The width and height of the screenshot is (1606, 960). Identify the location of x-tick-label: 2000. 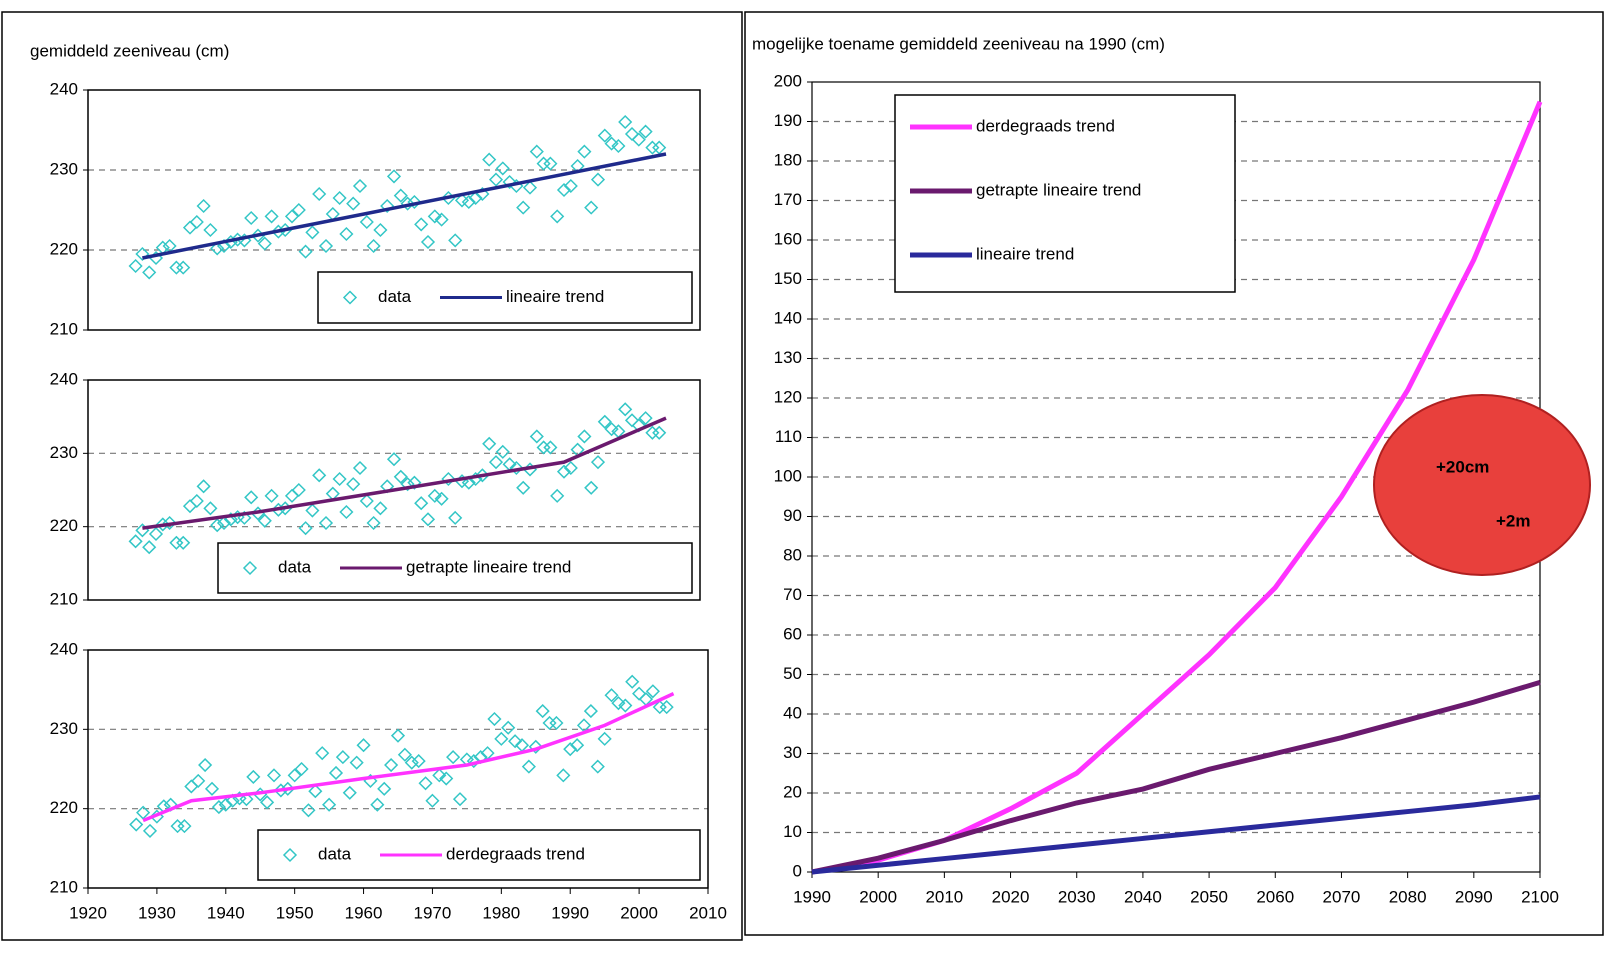
(878, 896).